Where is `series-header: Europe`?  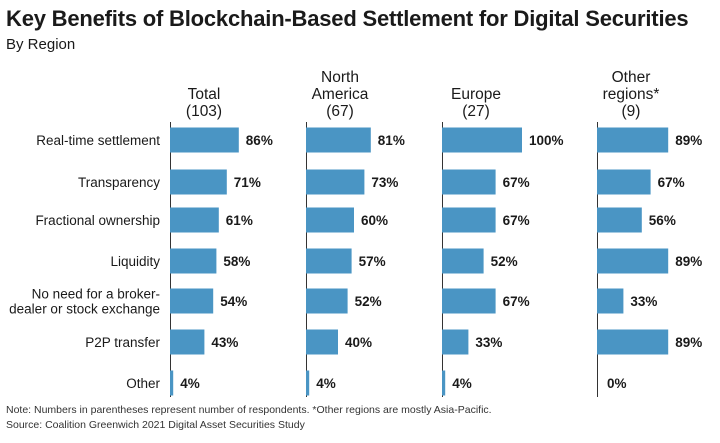 series-header: Europe is located at coordinates (476, 94).